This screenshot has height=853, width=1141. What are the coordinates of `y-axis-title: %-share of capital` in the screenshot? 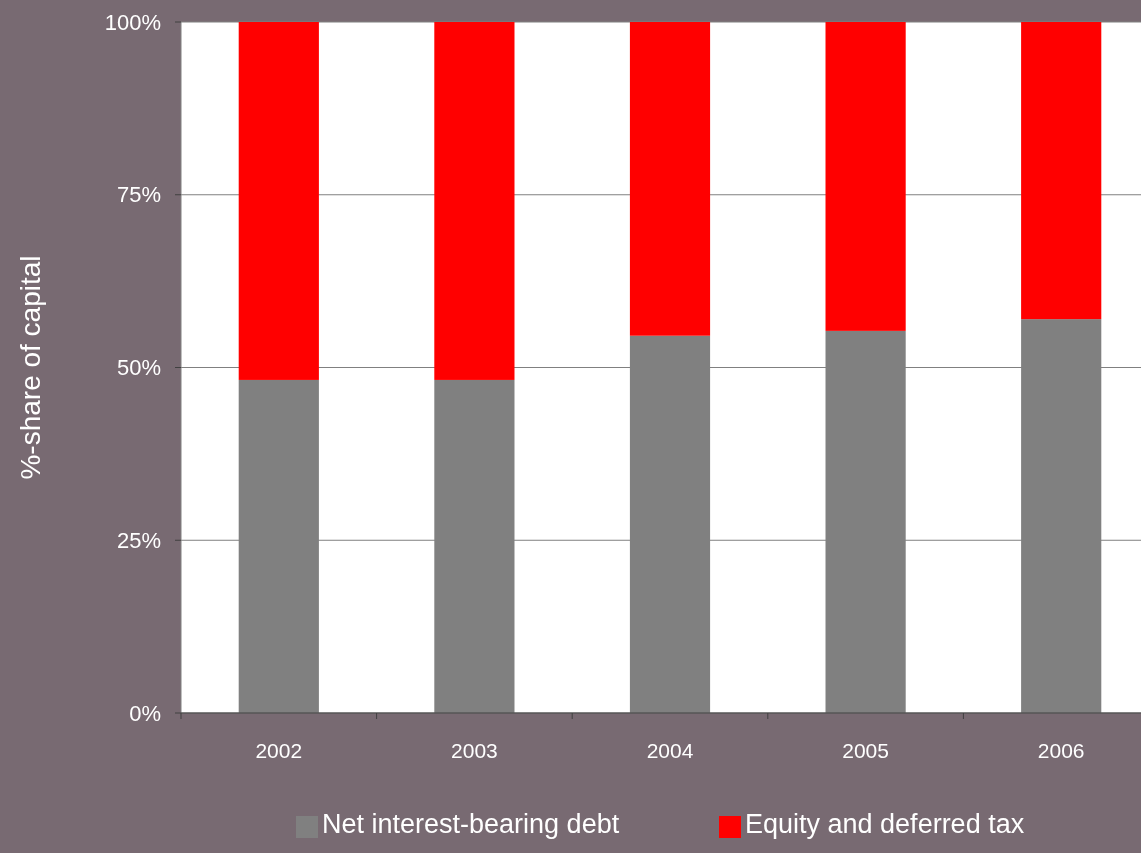 It's located at (30, 367).